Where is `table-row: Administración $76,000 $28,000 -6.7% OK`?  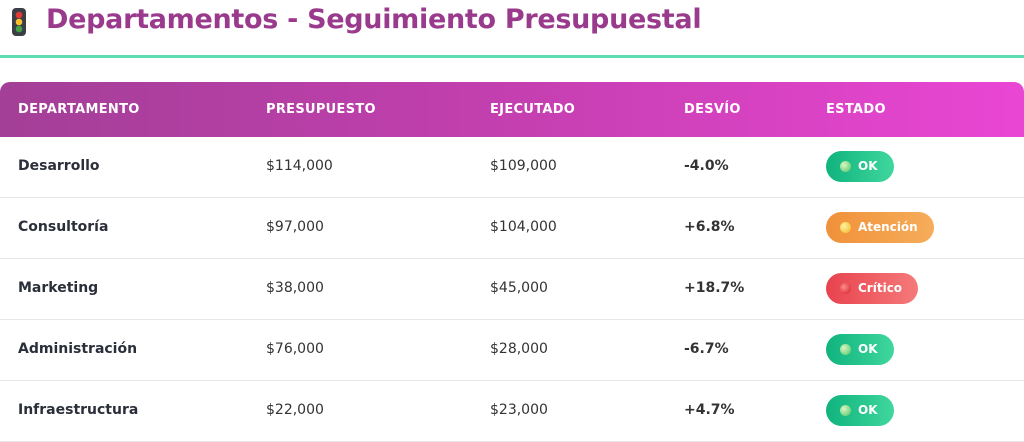
table-row: Administración $76,000 $28,000 -6.7% OK is located at coordinates (512, 350).